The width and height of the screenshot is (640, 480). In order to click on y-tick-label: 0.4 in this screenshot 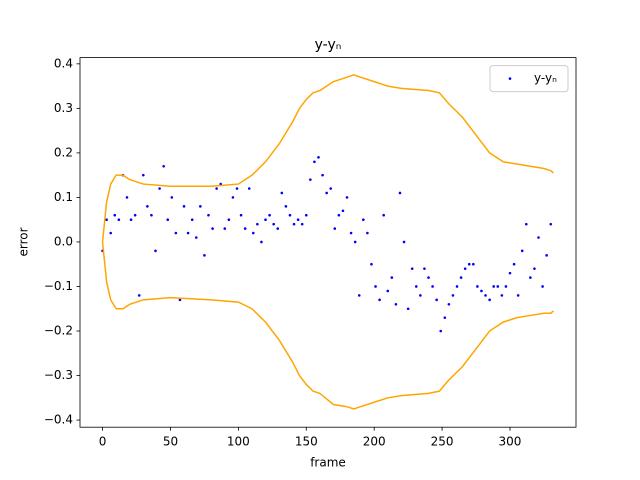, I will do `click(63, 63)`.